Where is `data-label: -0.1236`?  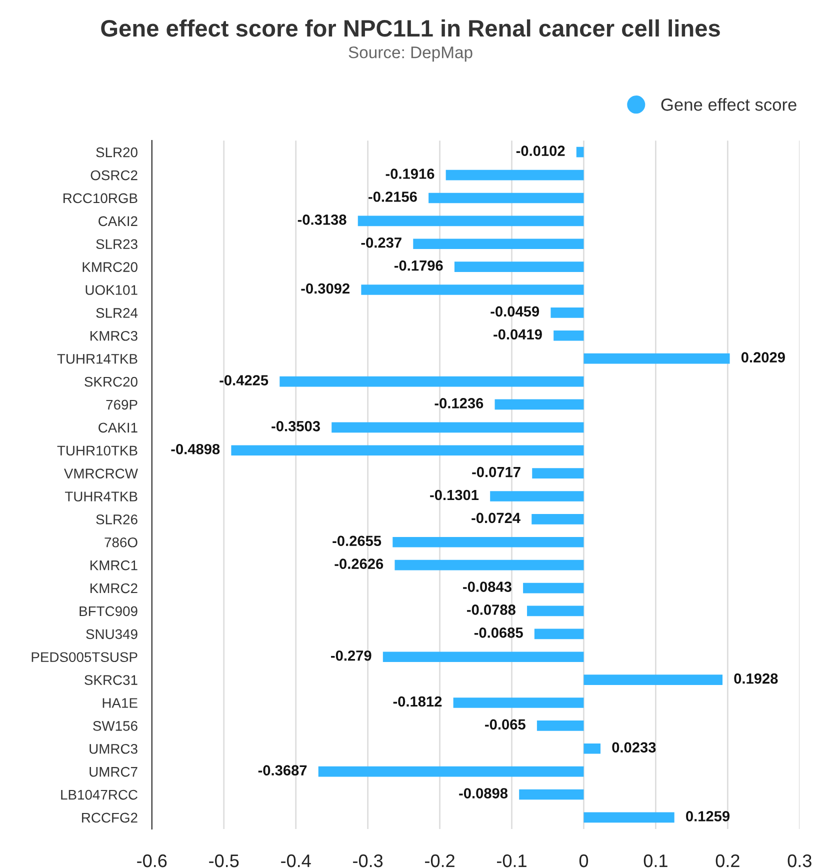
data-label: -0.1236 is located at coordinates (459, 403).